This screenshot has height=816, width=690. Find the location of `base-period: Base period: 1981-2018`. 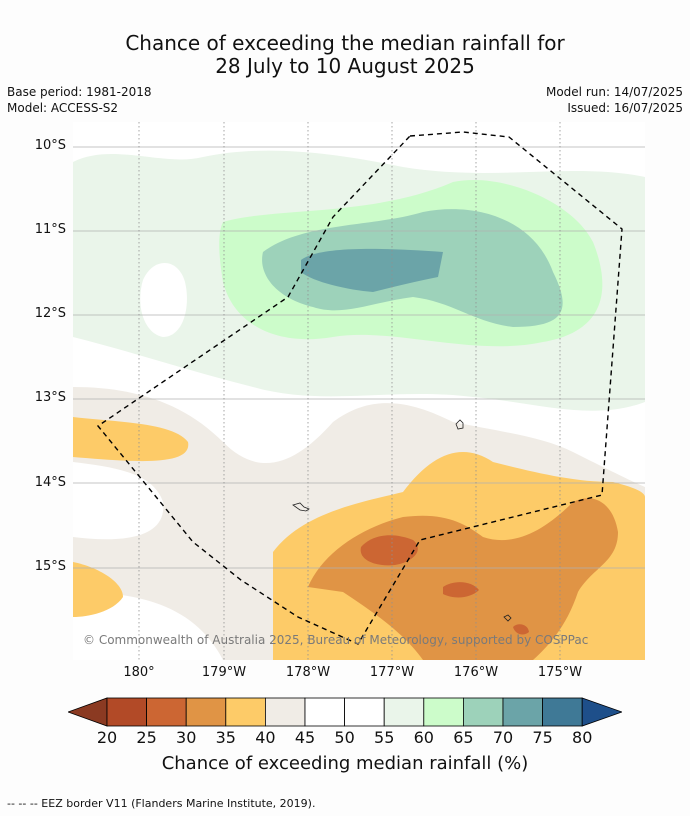

base-period: Base period: 1981-2018 is located at coordinates (79, 92).